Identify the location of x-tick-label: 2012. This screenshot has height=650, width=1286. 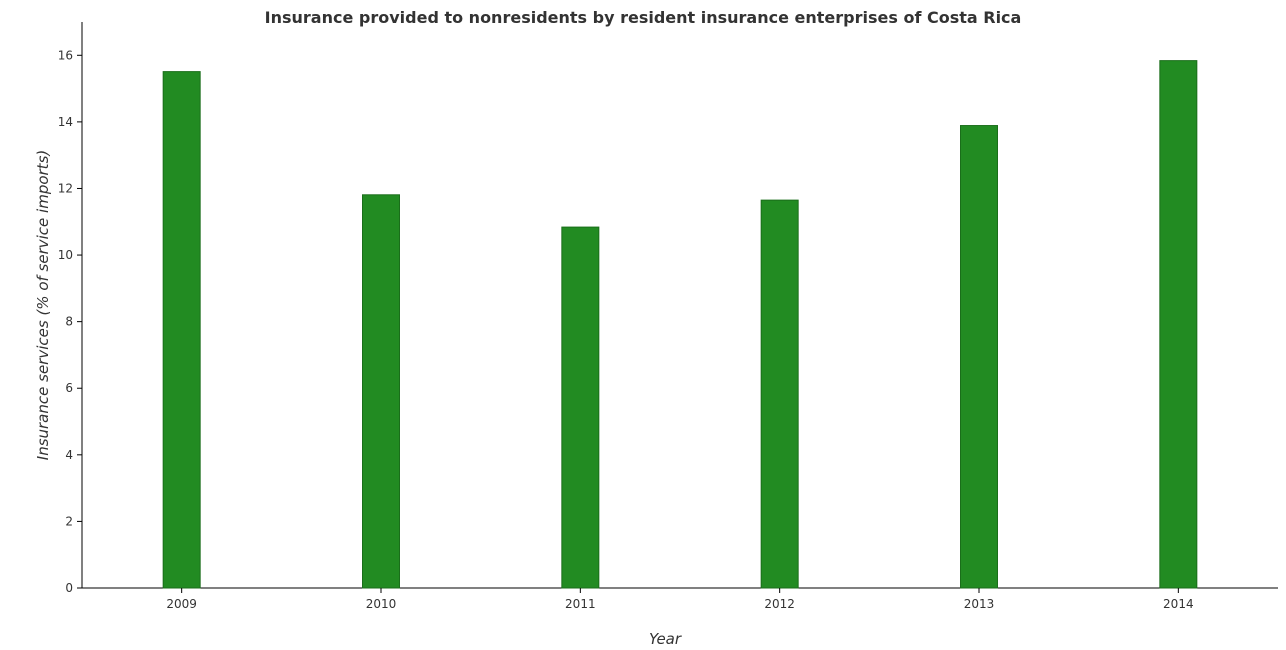
(779, 604).